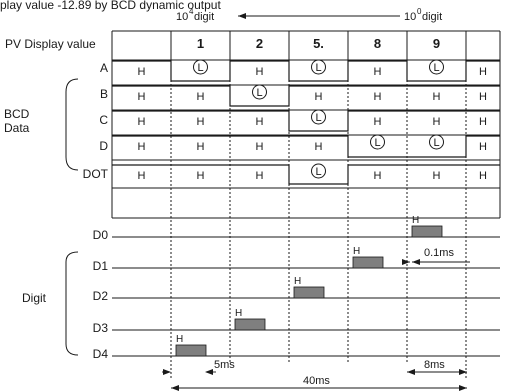 The height and width of the screenshot is (391, 508). Describe the element at coordinates (101, 235) in the screenshot. I see `digit-label: D0` at that location.